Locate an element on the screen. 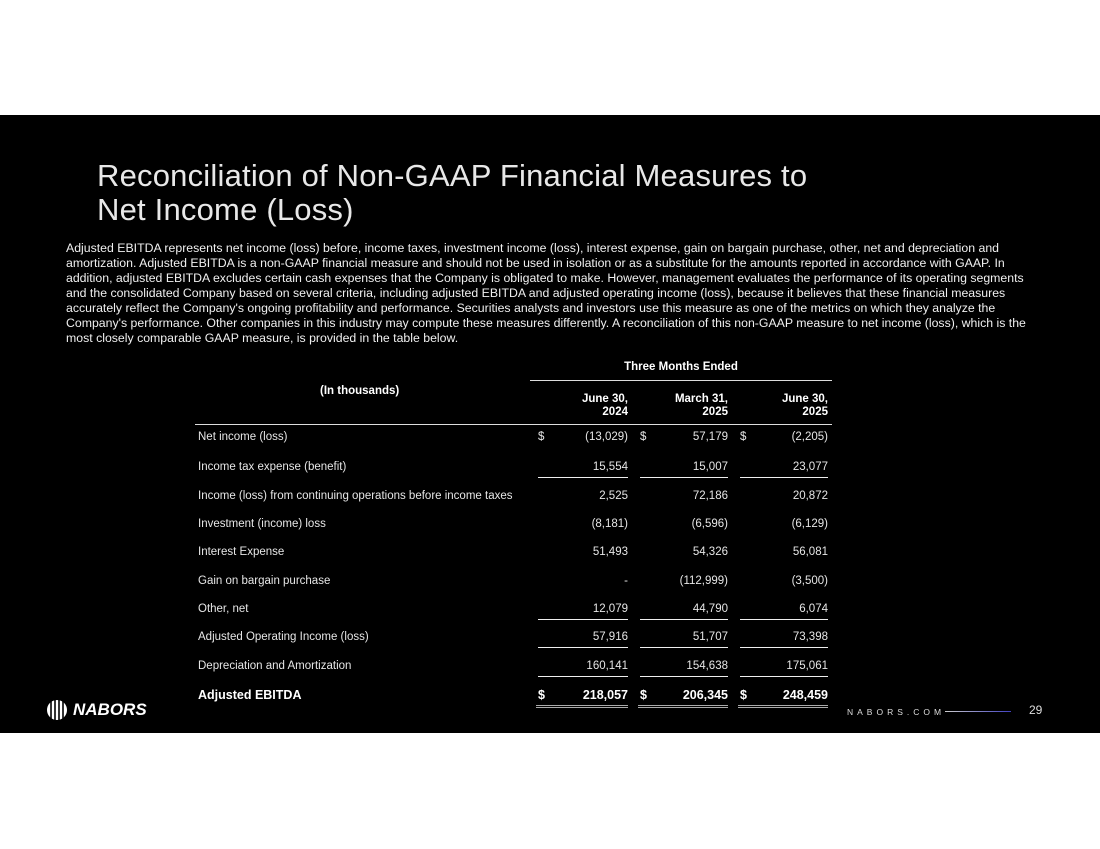 This screenshot has width=1100, height=849. cell-value: - is located at coordinates (626, 581).